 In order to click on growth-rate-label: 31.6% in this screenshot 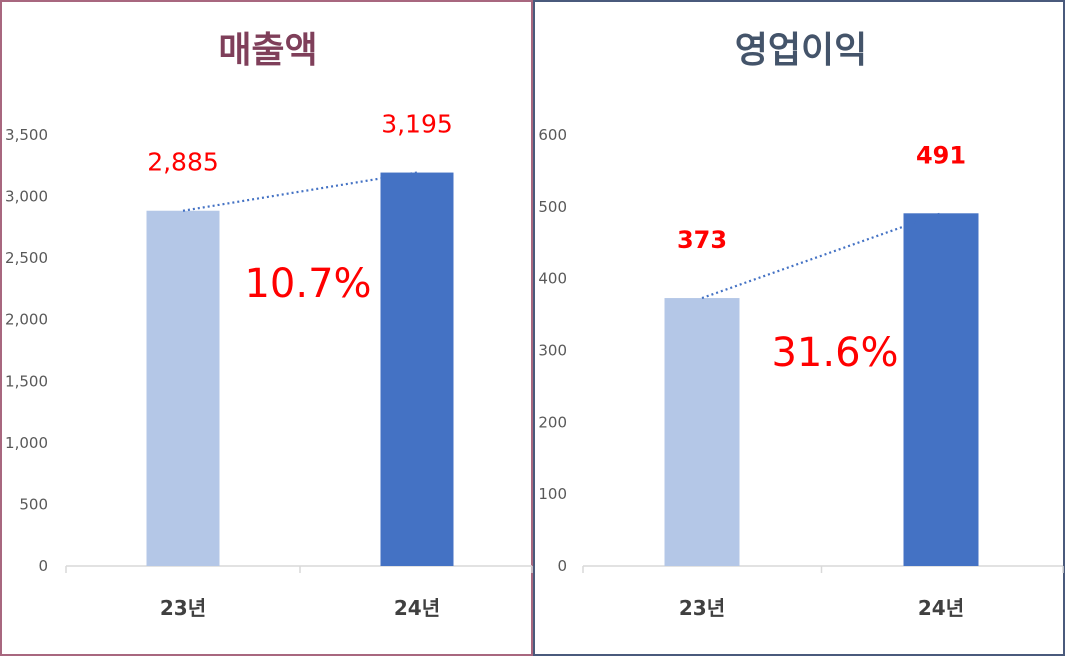, I will do `click(834, 353)`.